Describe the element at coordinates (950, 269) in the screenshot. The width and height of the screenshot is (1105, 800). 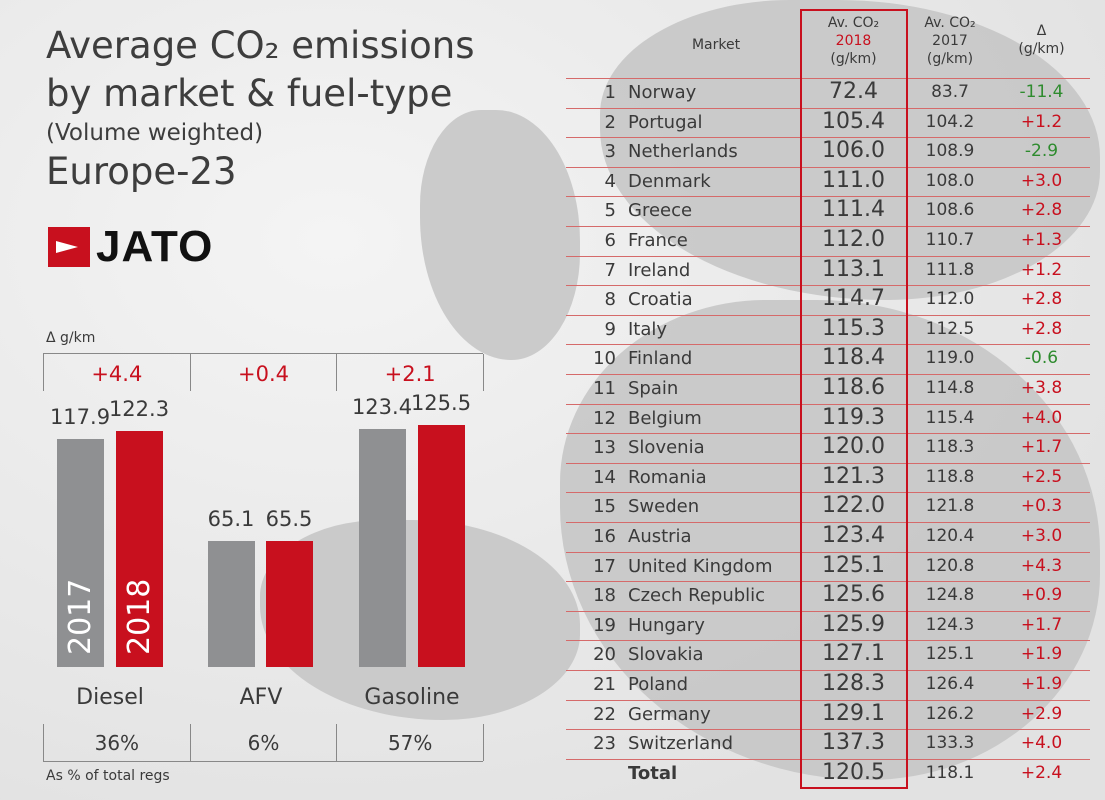
I see `co2-2017: 111.8` at that location.